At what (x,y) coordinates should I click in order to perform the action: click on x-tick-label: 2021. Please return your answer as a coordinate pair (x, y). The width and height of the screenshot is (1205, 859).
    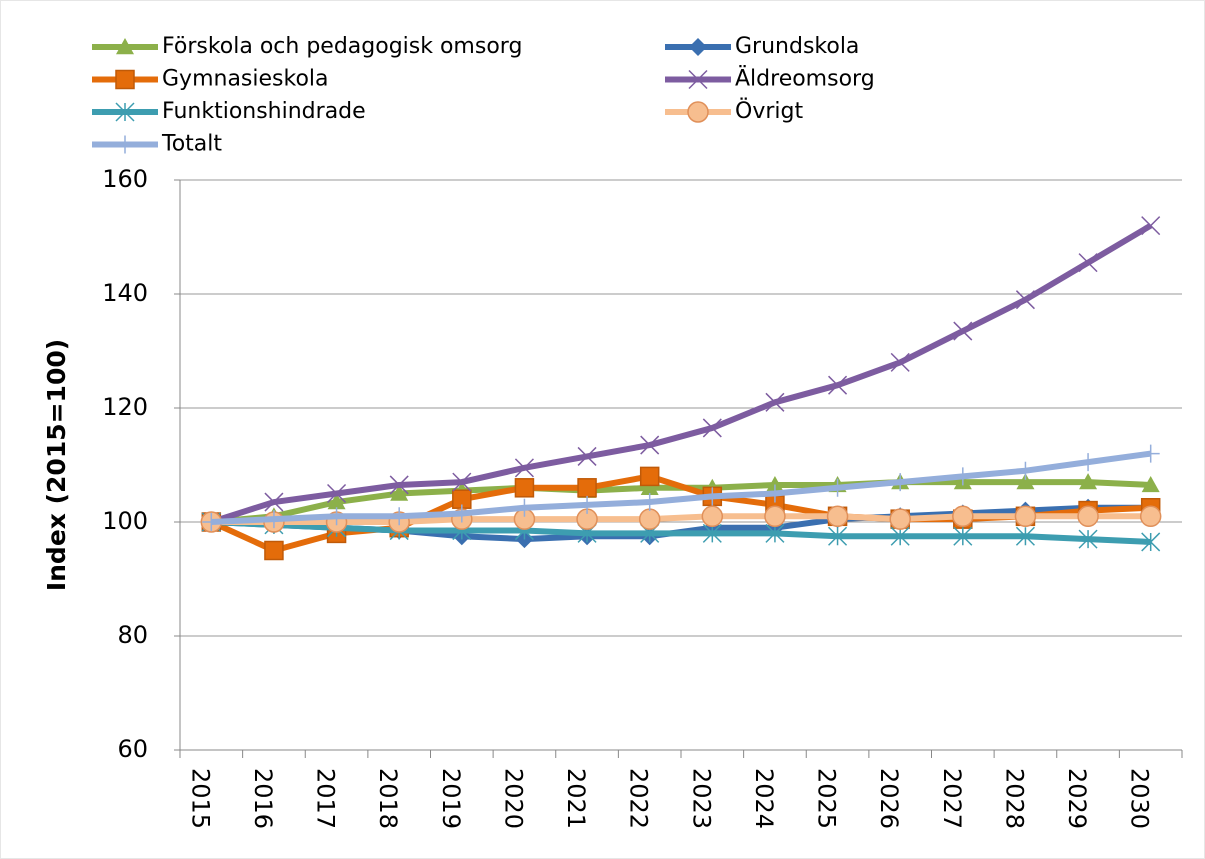
    Looking at the image, I should click on (576, 798).